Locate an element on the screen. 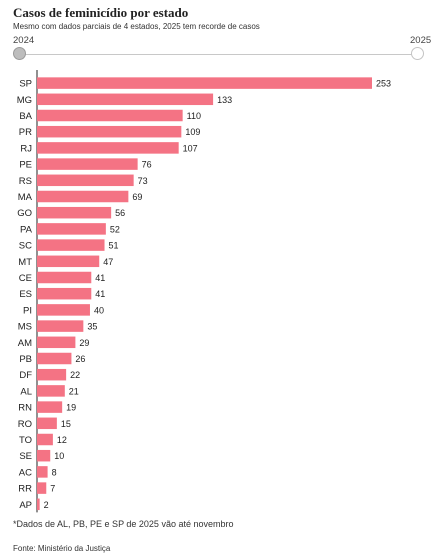  bar-pi is located at coordinates (63, 310).